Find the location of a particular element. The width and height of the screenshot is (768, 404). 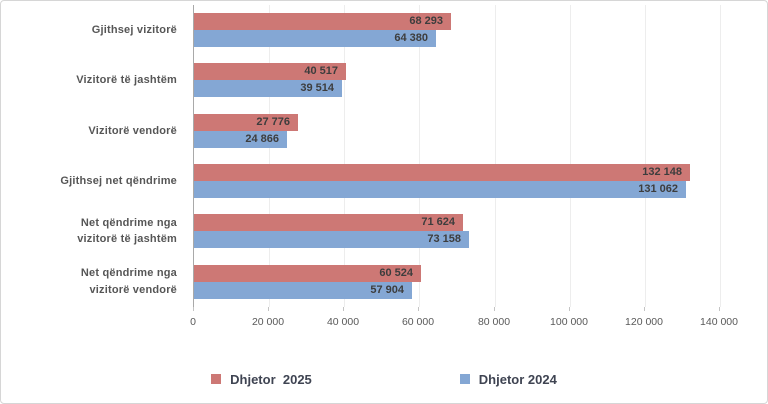

bar-dhjetor-2024: 57 904 is located at coordinates (303, 290).